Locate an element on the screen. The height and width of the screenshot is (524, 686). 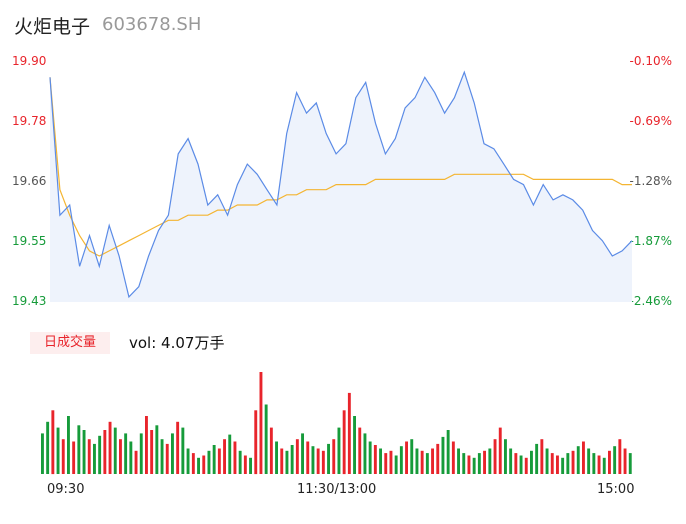
y-right-tick-2: -0.69% is located at coordinates (650, 121).